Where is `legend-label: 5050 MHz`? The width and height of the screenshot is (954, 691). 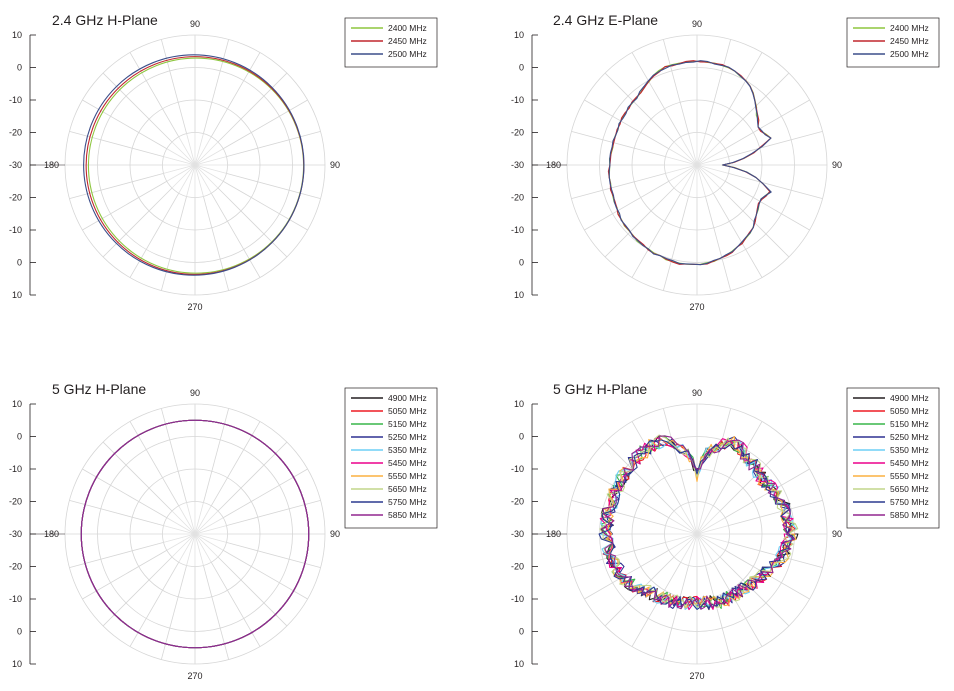
legend-label: 5050 MHz is located at coordinates (909, 411).